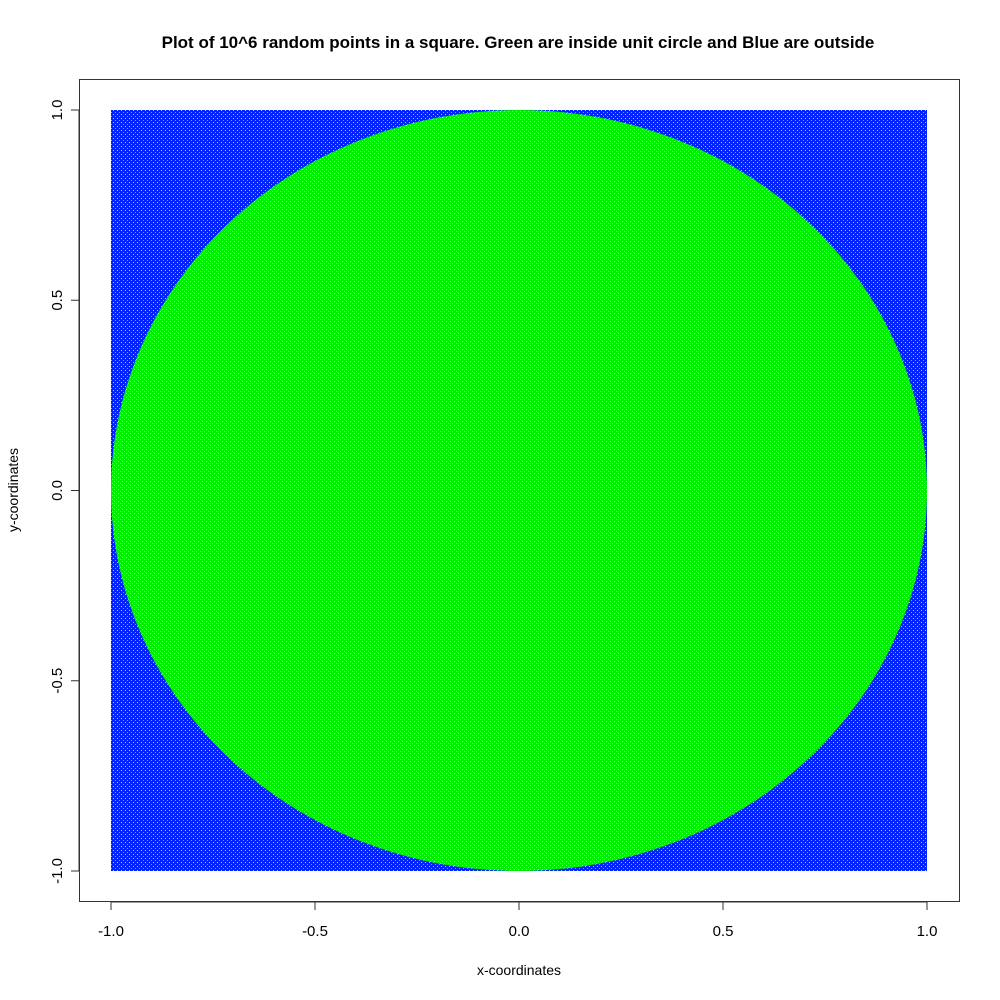 The height and width of the screenshot is (1000, 1000). I want to click on y-axis: -1.0 -0.5 0.0 0.5 1.0, so click(64, 492).